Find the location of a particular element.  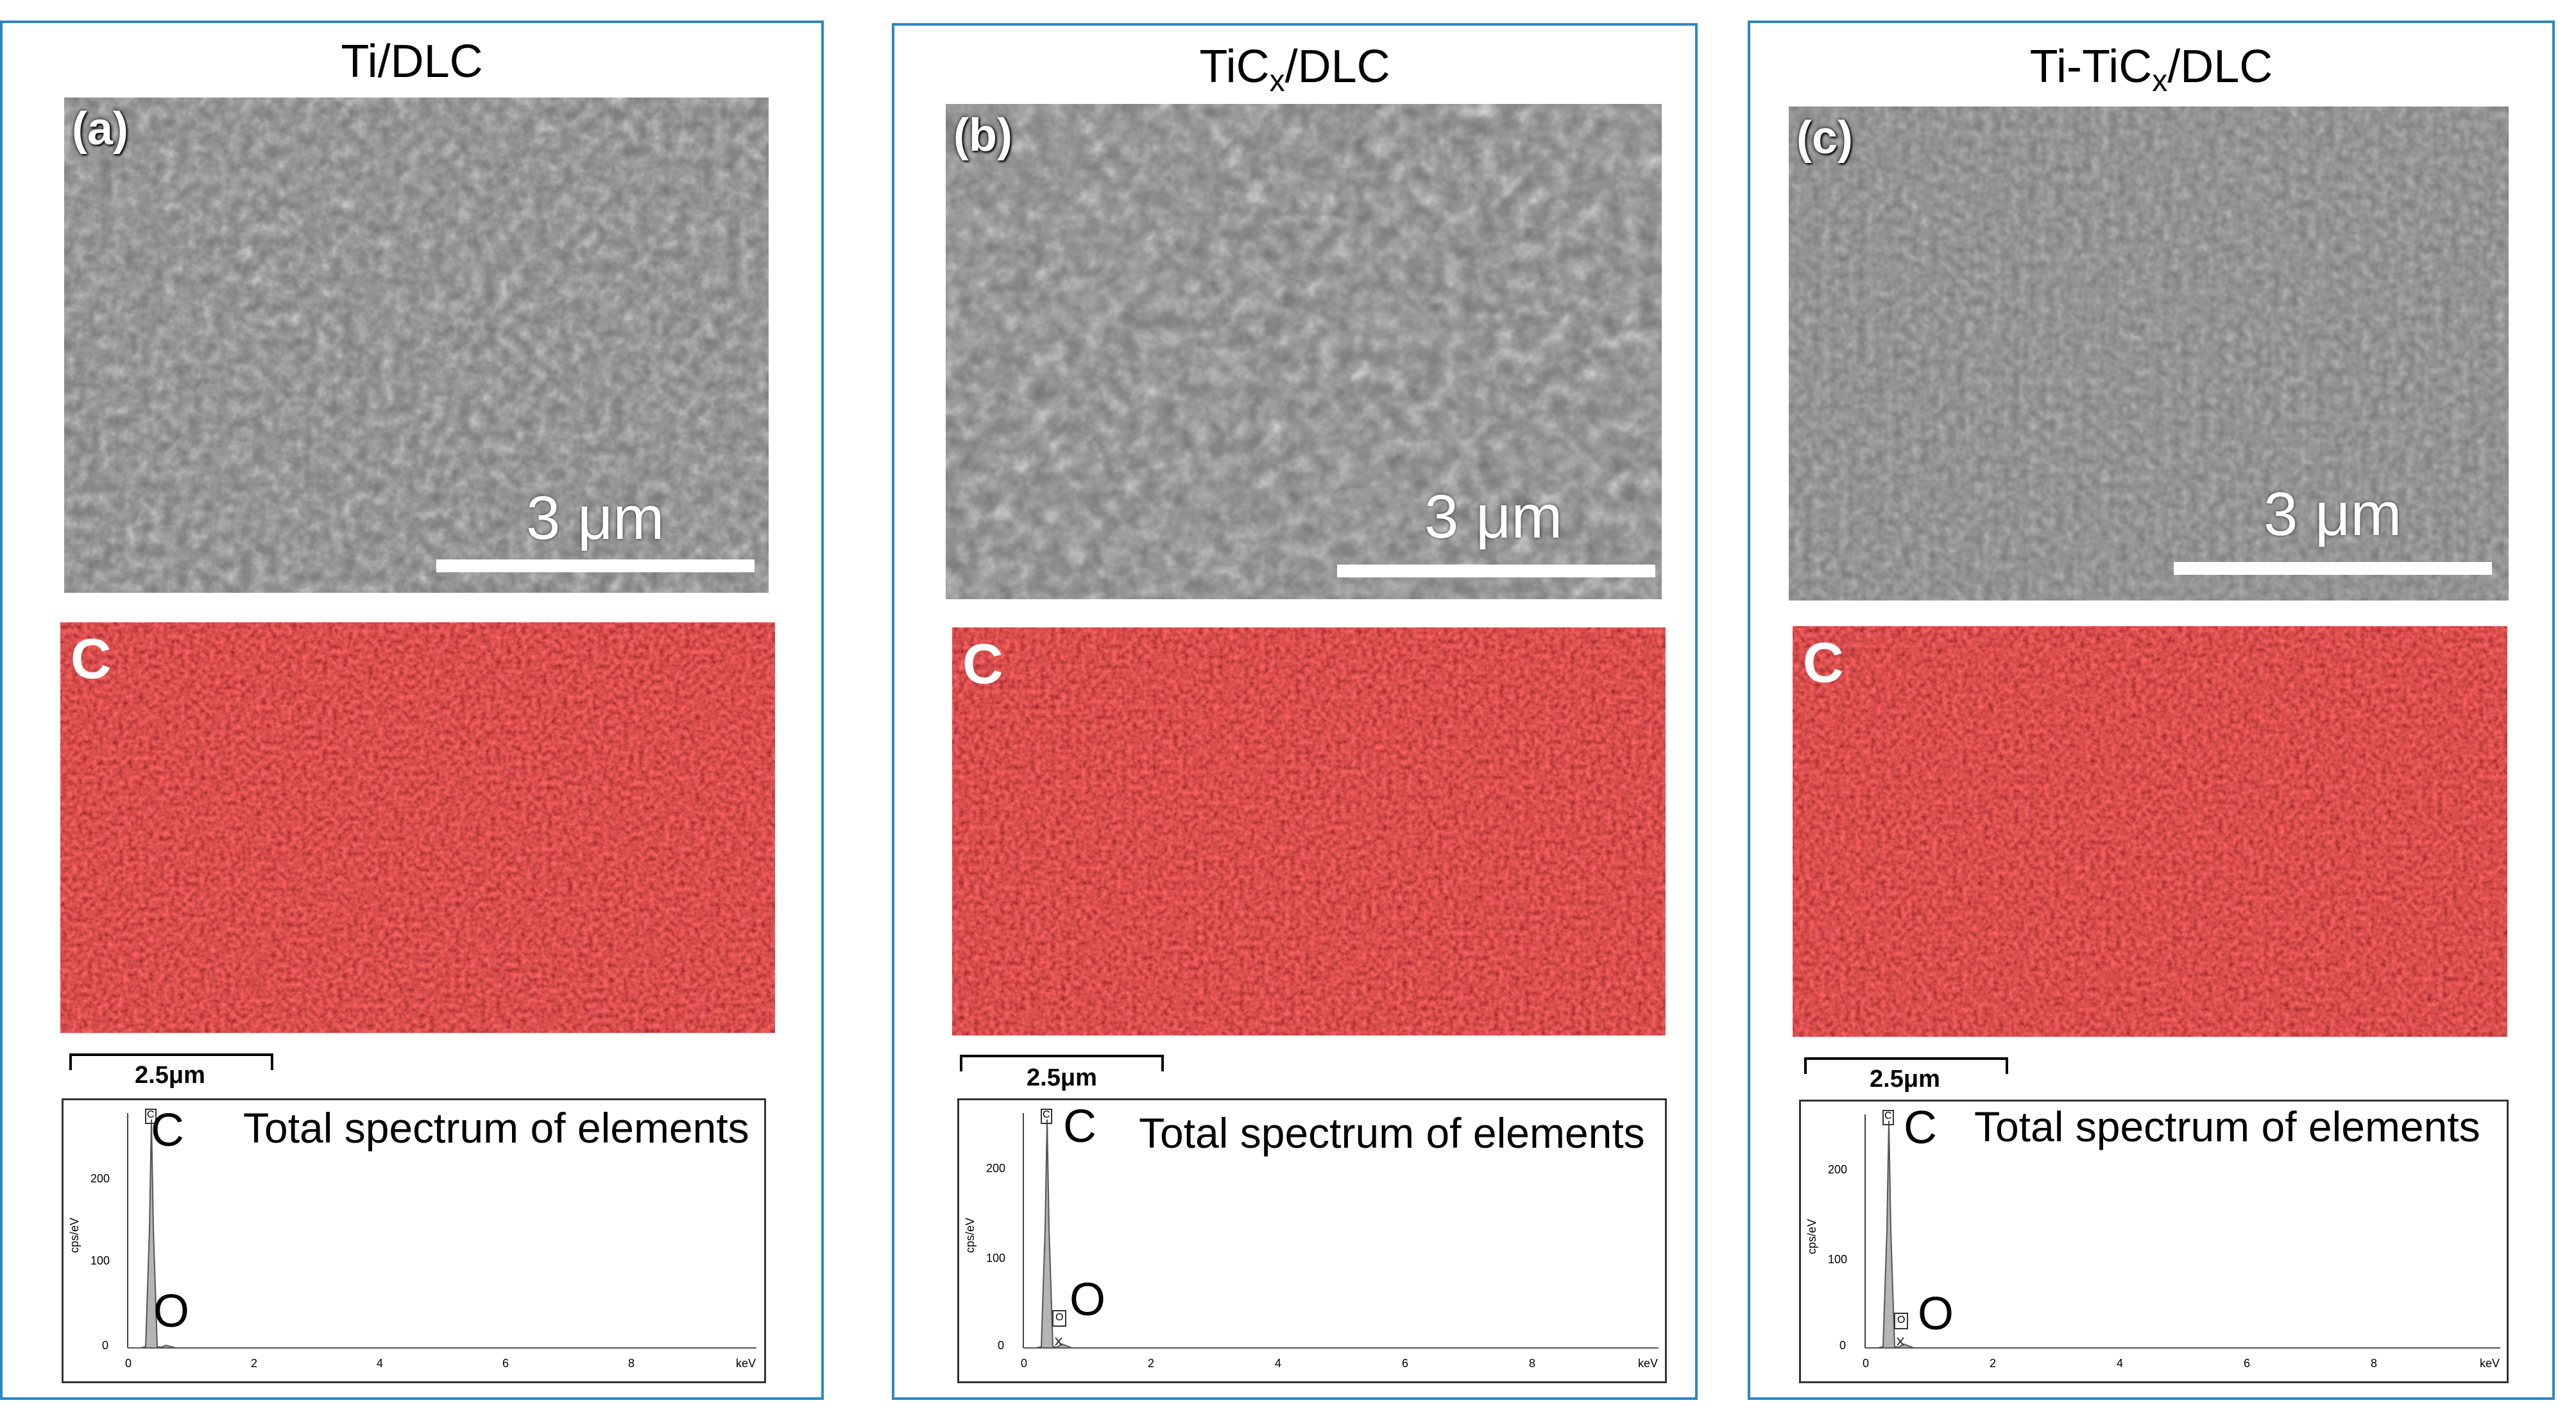

sem-image: (b) 3 μm is located at coordinates (1304, 351).